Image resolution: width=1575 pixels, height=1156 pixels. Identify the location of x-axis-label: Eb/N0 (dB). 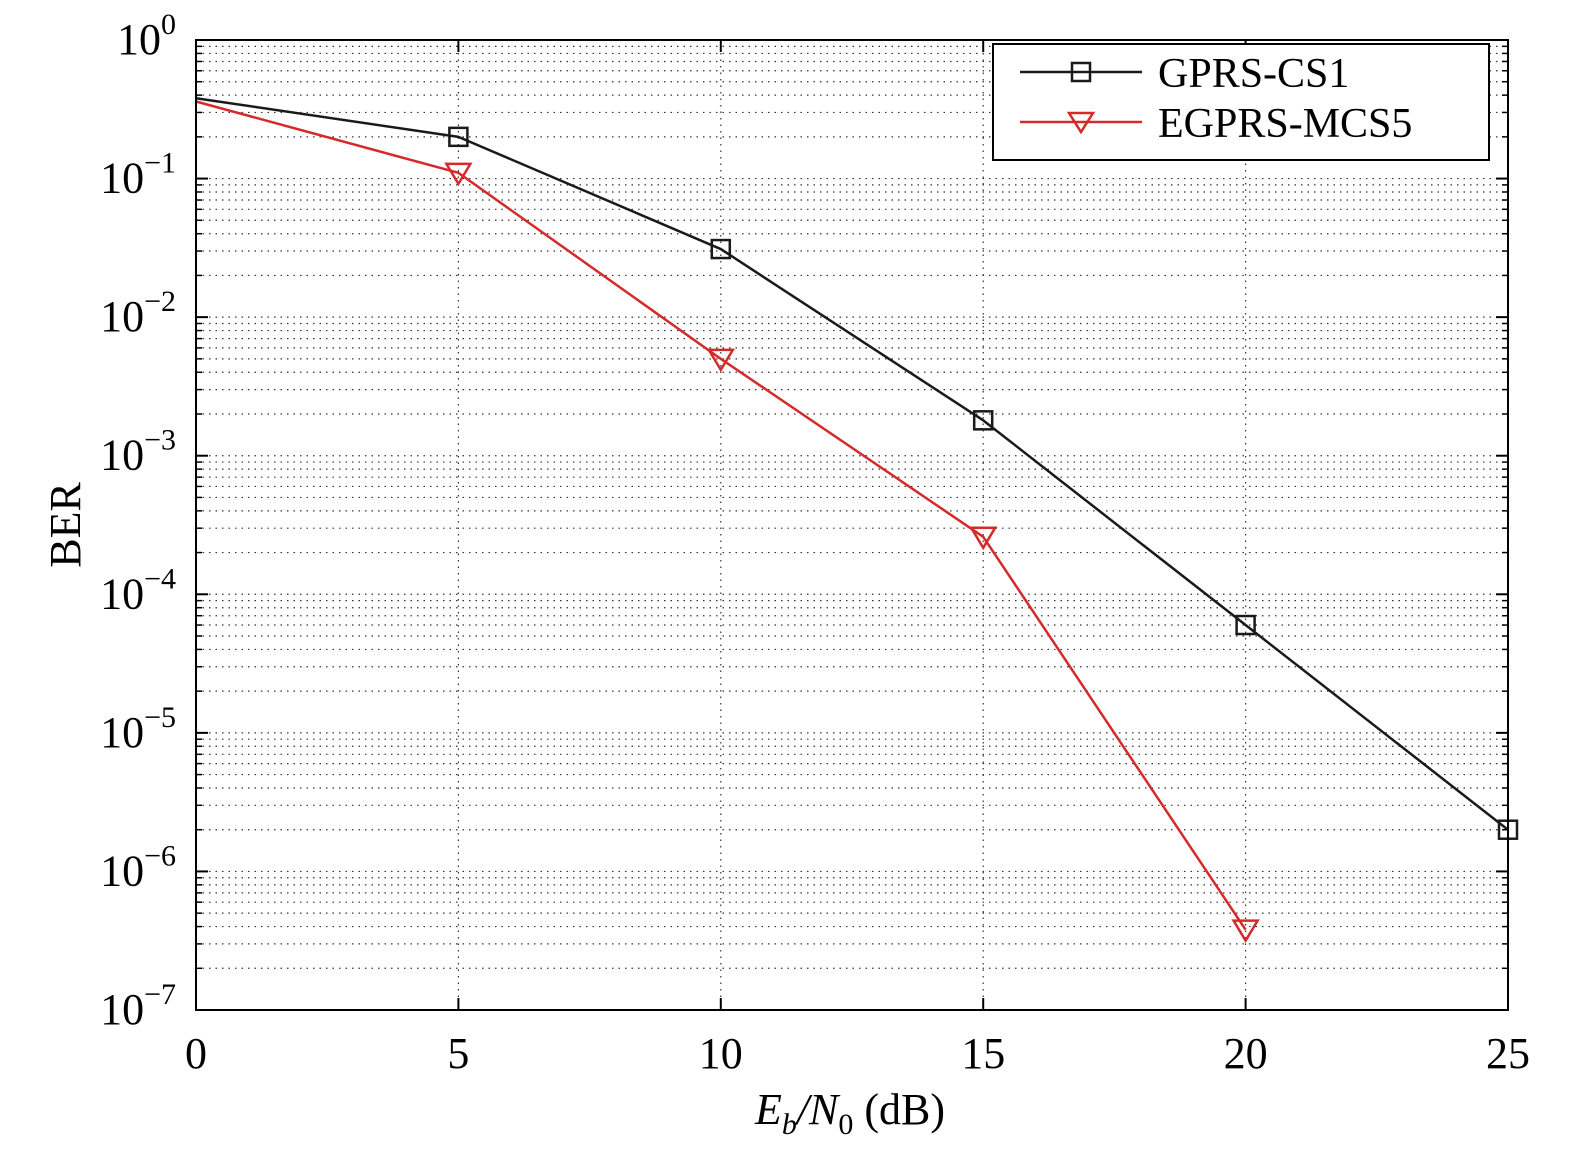
(849, 1113).